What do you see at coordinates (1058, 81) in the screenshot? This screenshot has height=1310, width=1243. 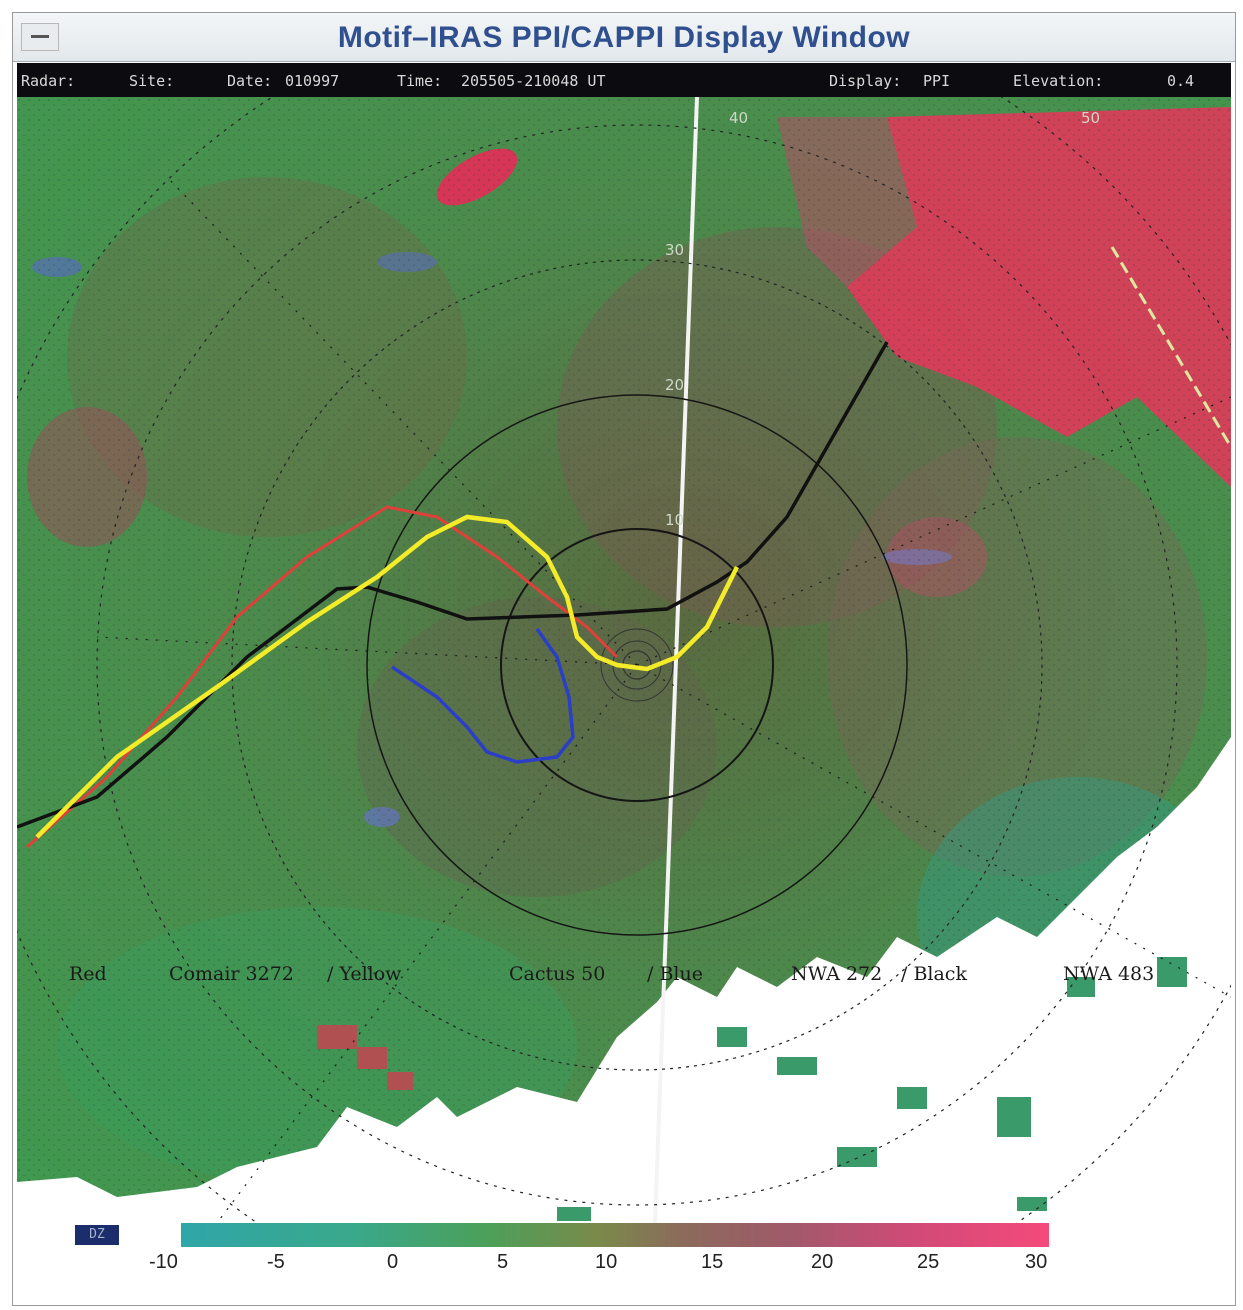 I see `elevation-label: Elevation:` at bounding box center [1058, 81].